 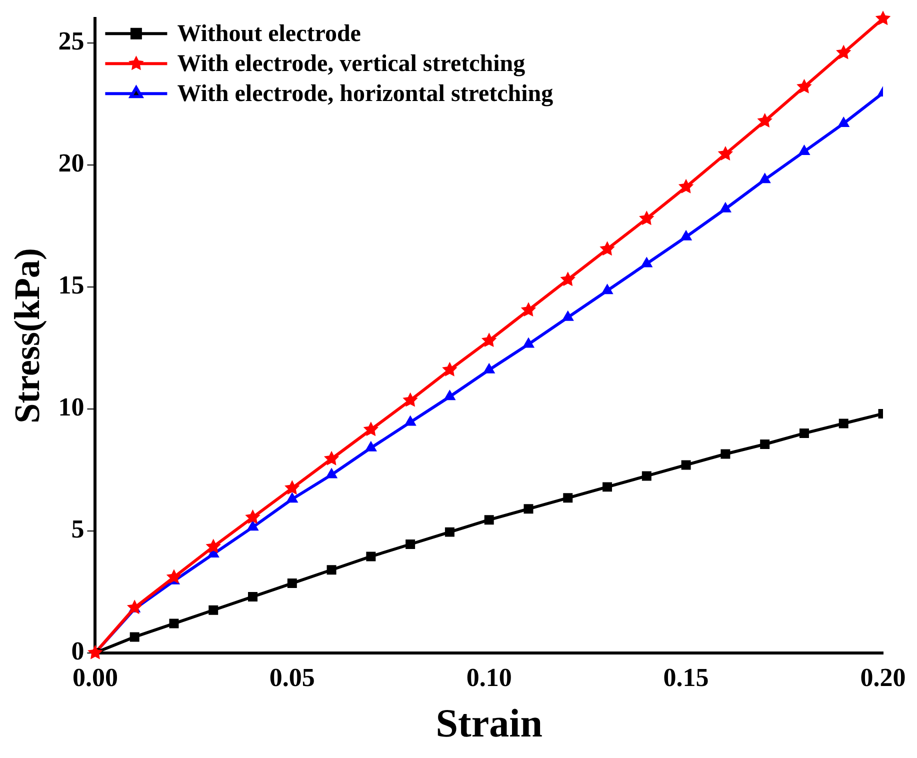 I want to click on x-tick-label: 0.05, so click(x=292, y=677).